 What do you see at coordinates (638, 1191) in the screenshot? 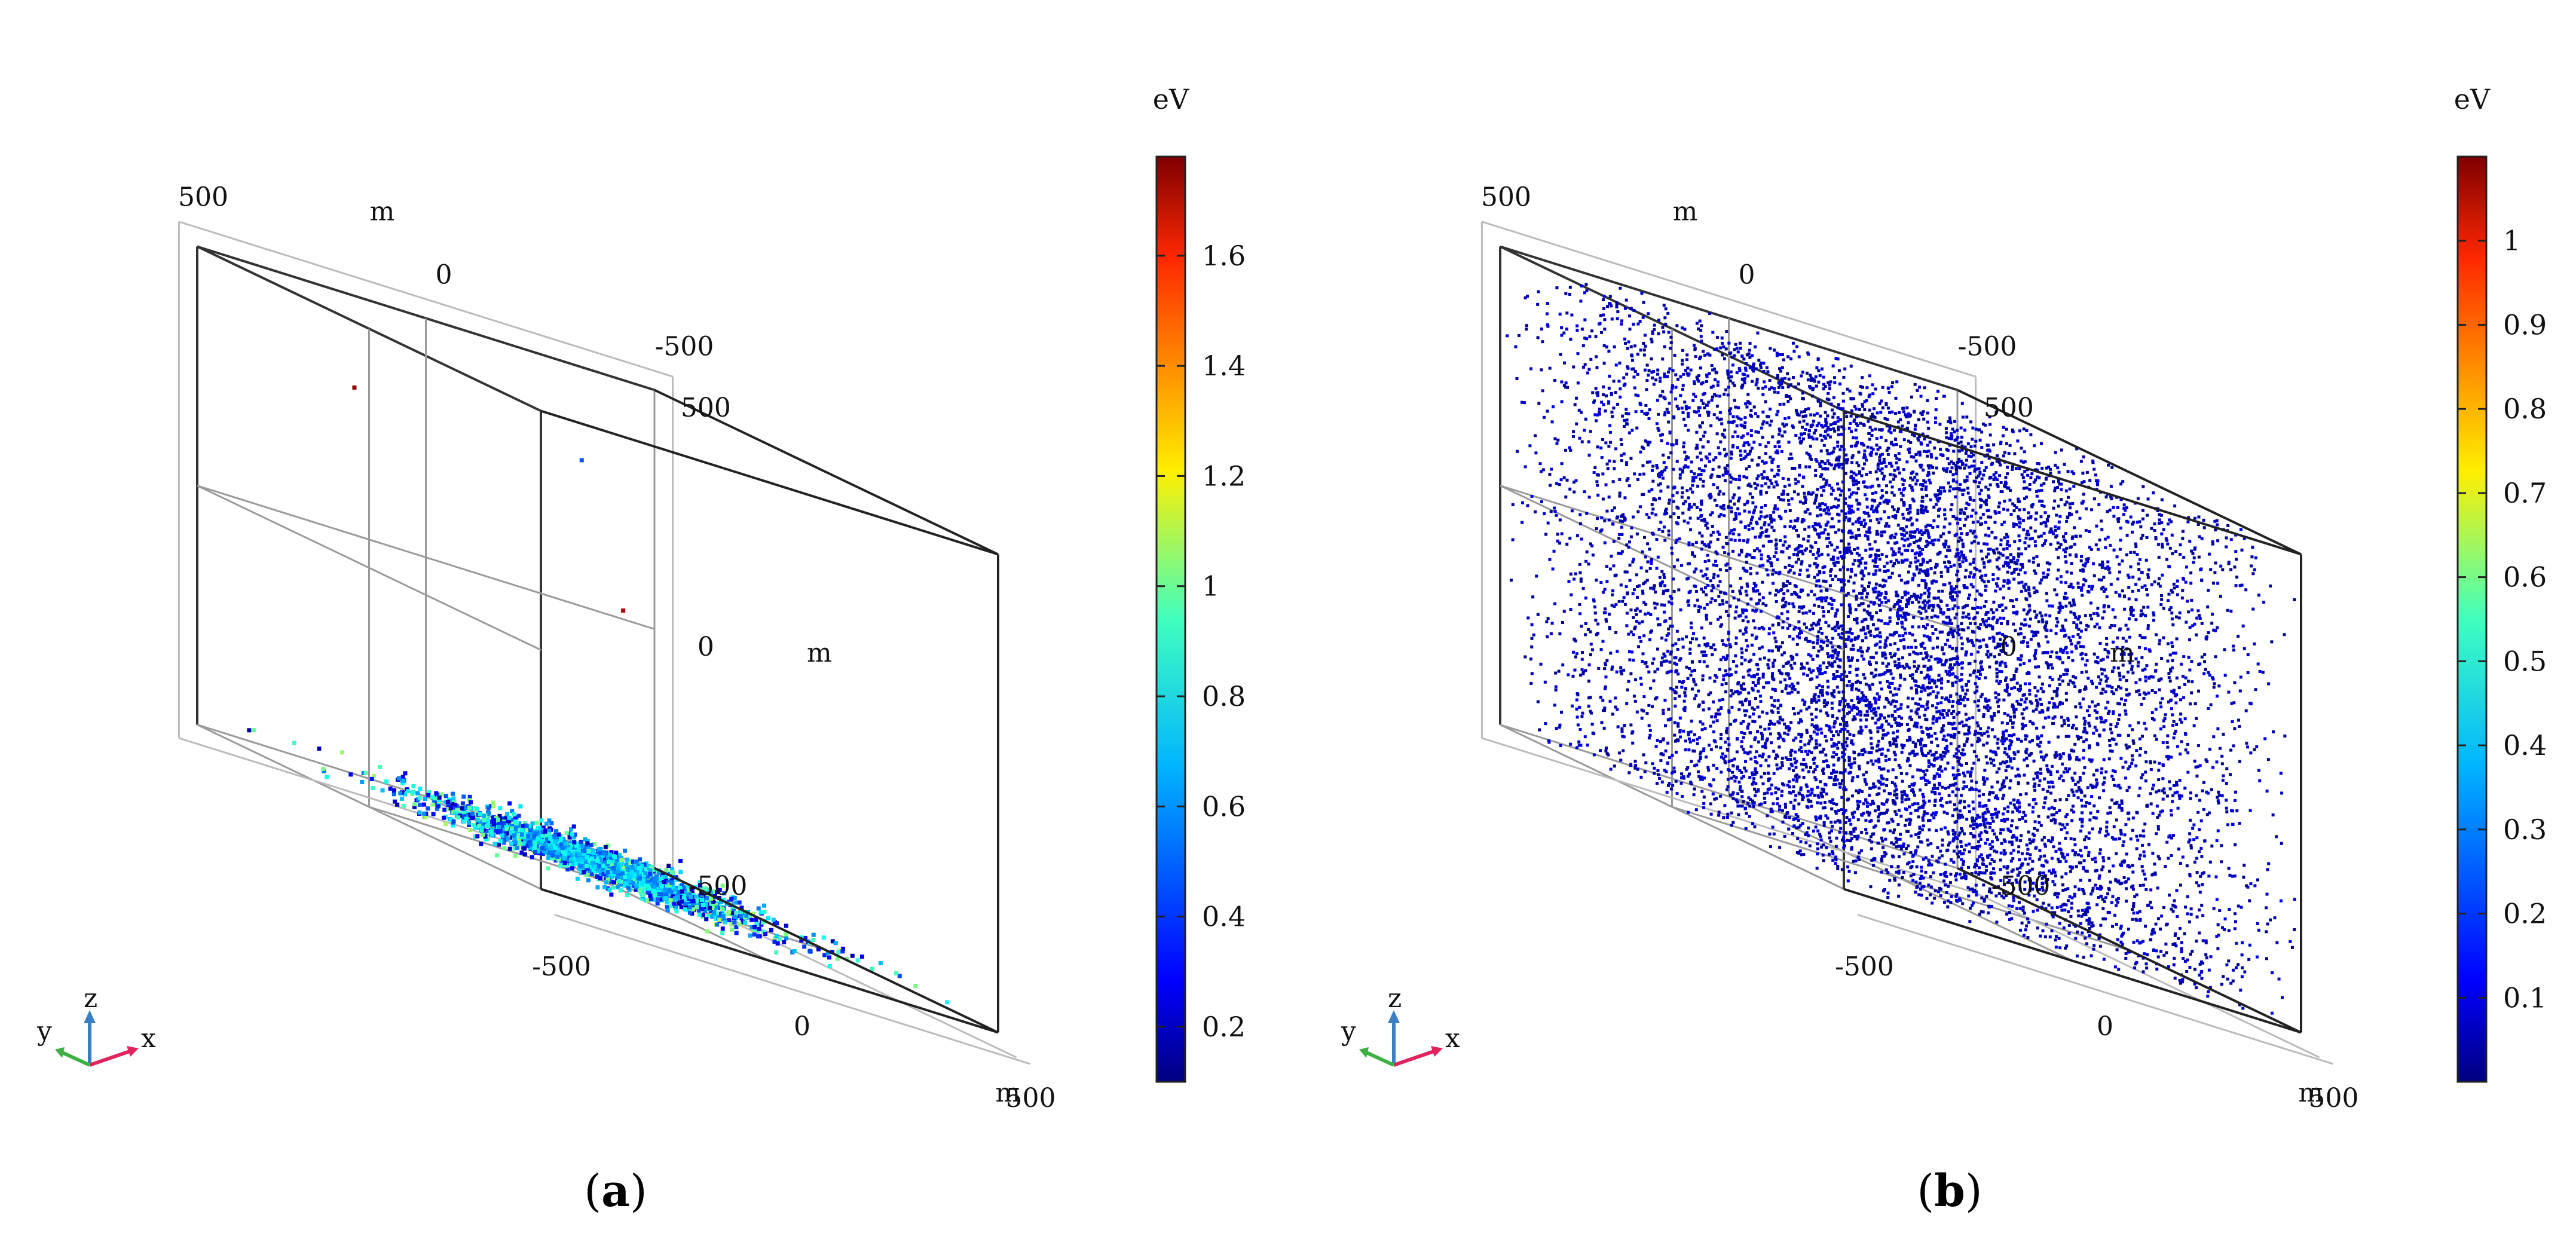
I see `caption-close: )` at bounding box center [638, 1191].